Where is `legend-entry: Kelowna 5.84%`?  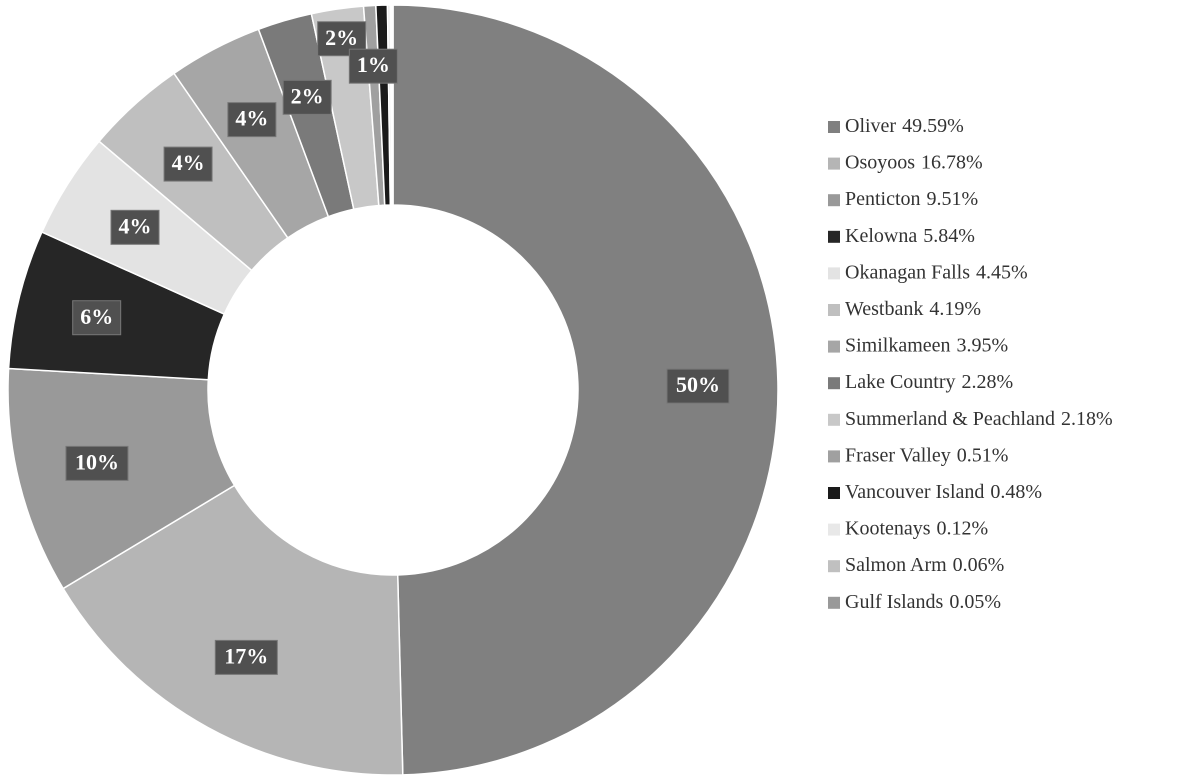 legend-entry: Kelowna 5.84% is located at coordinates (910, 235).